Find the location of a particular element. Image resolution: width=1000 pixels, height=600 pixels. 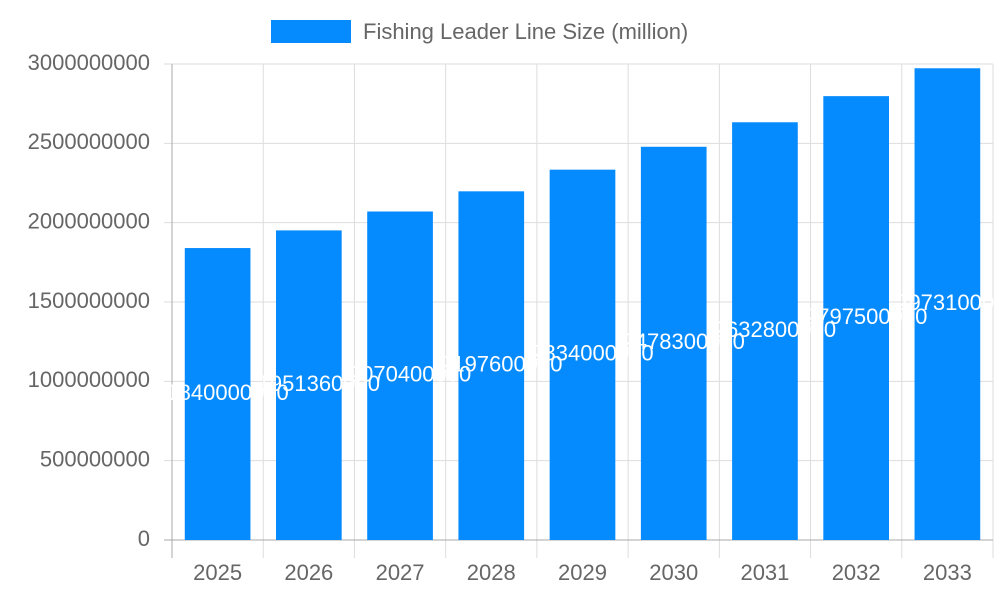

value-label: 2632800000 is located at coordinates (775, 329).